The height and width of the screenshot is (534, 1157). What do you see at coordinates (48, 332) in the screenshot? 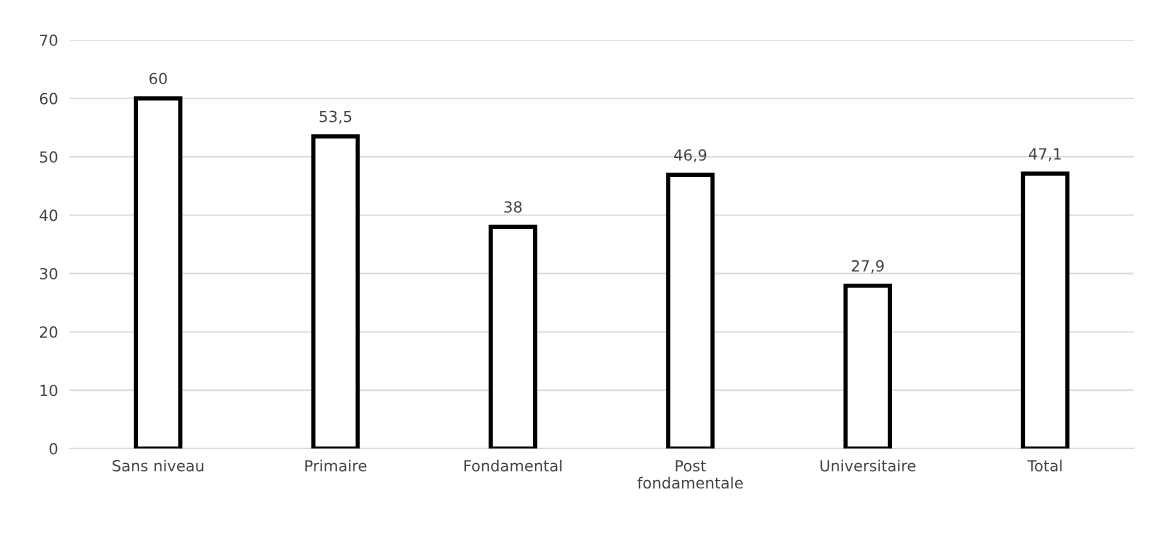
I see `y-tick-label: 20` at bounding box center [48, 332].